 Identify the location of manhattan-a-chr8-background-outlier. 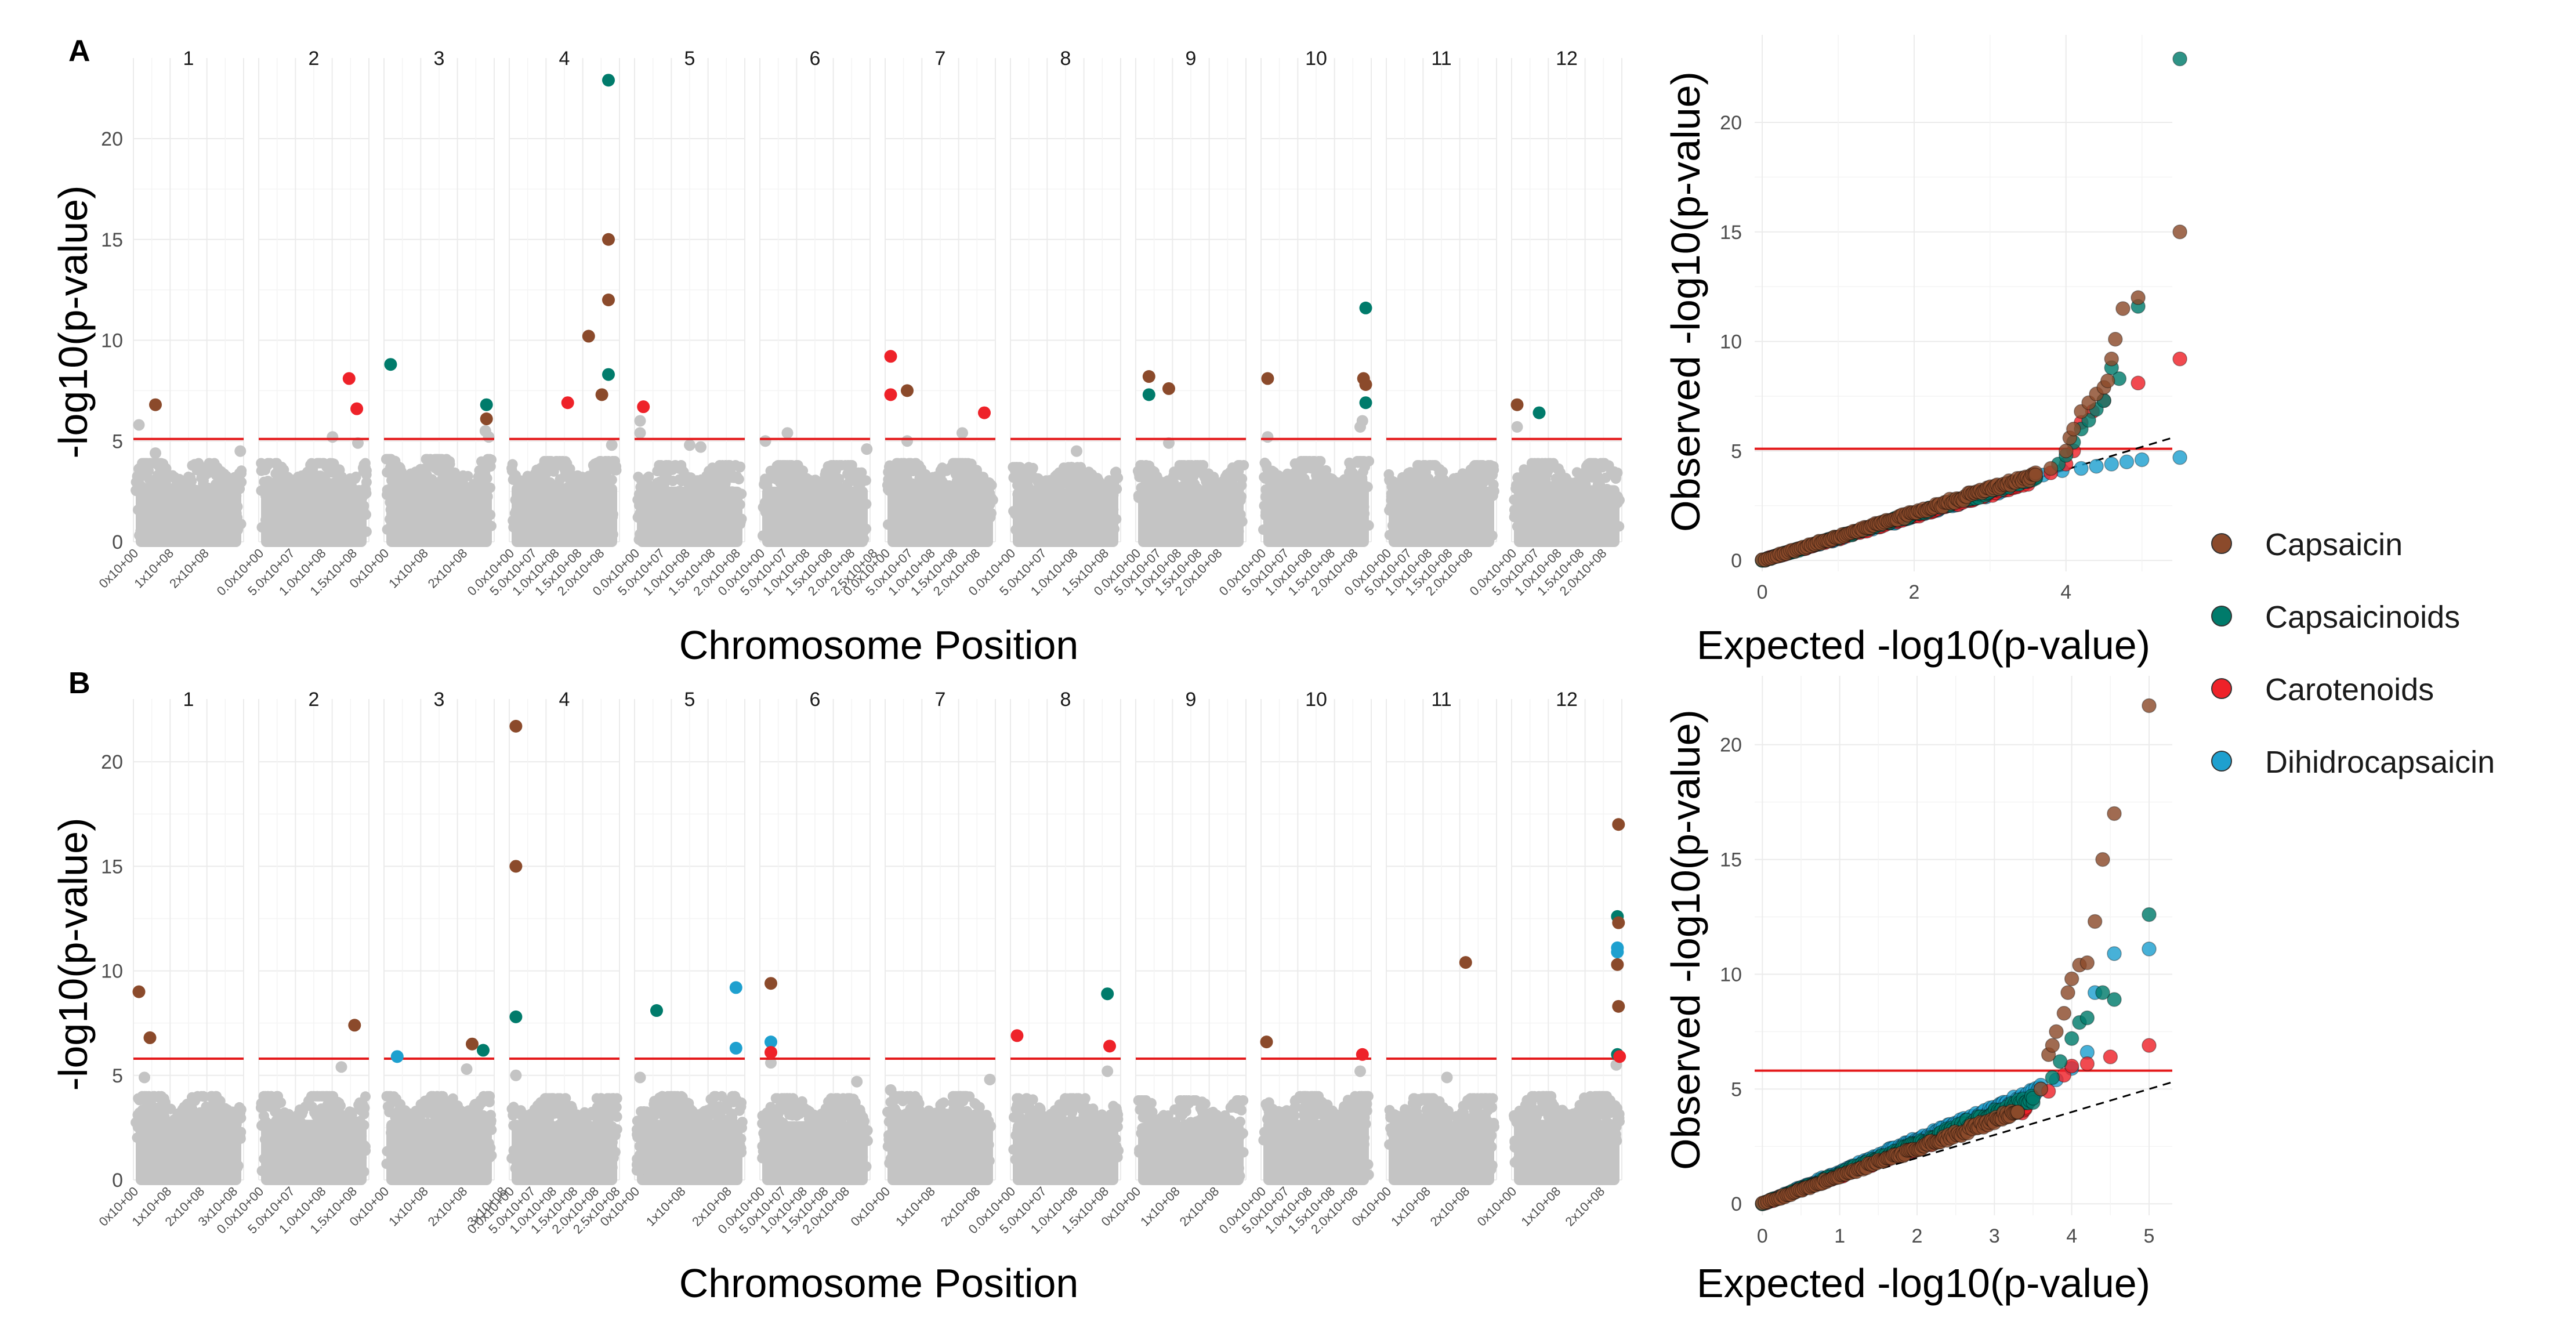
(1077, 451).